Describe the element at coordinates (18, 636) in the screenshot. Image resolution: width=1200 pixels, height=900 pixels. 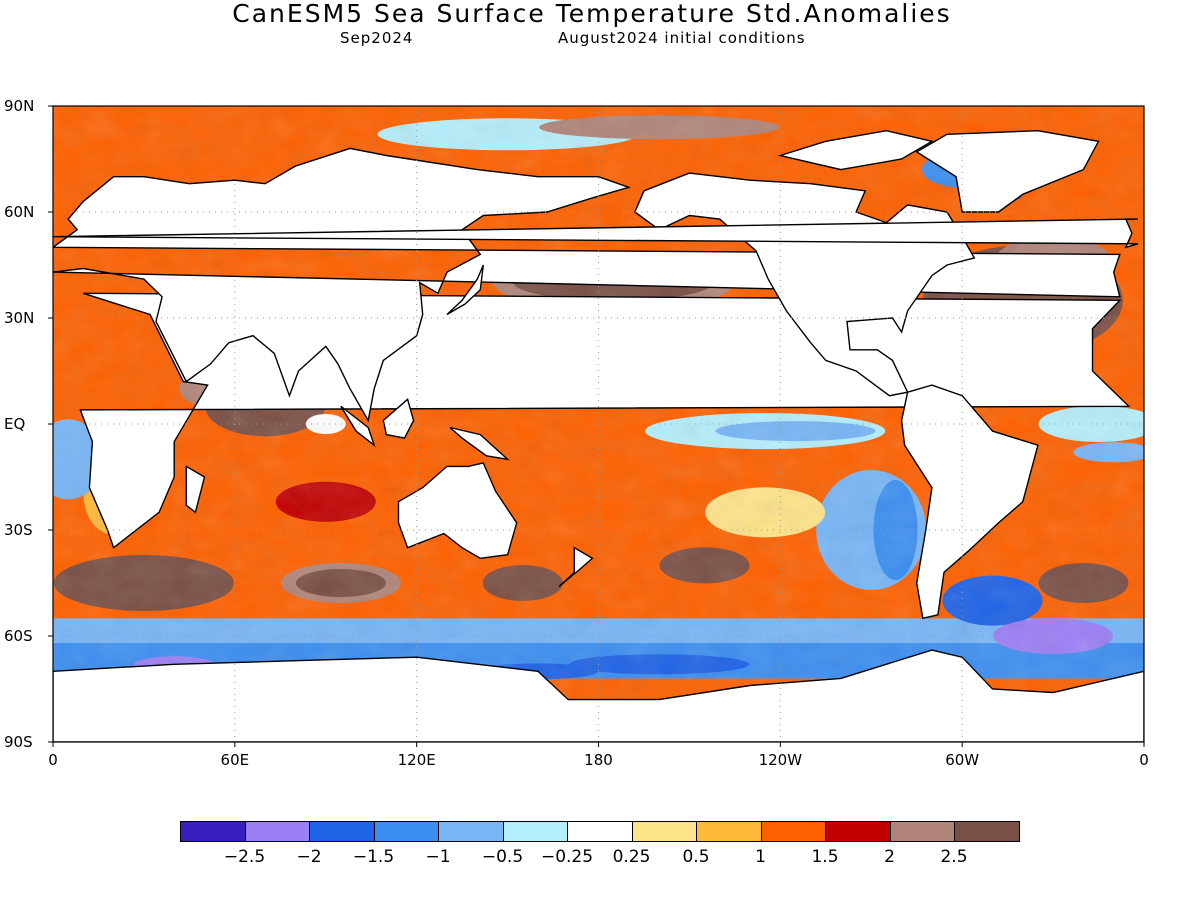
I see `lat-label: 60S` at that location.